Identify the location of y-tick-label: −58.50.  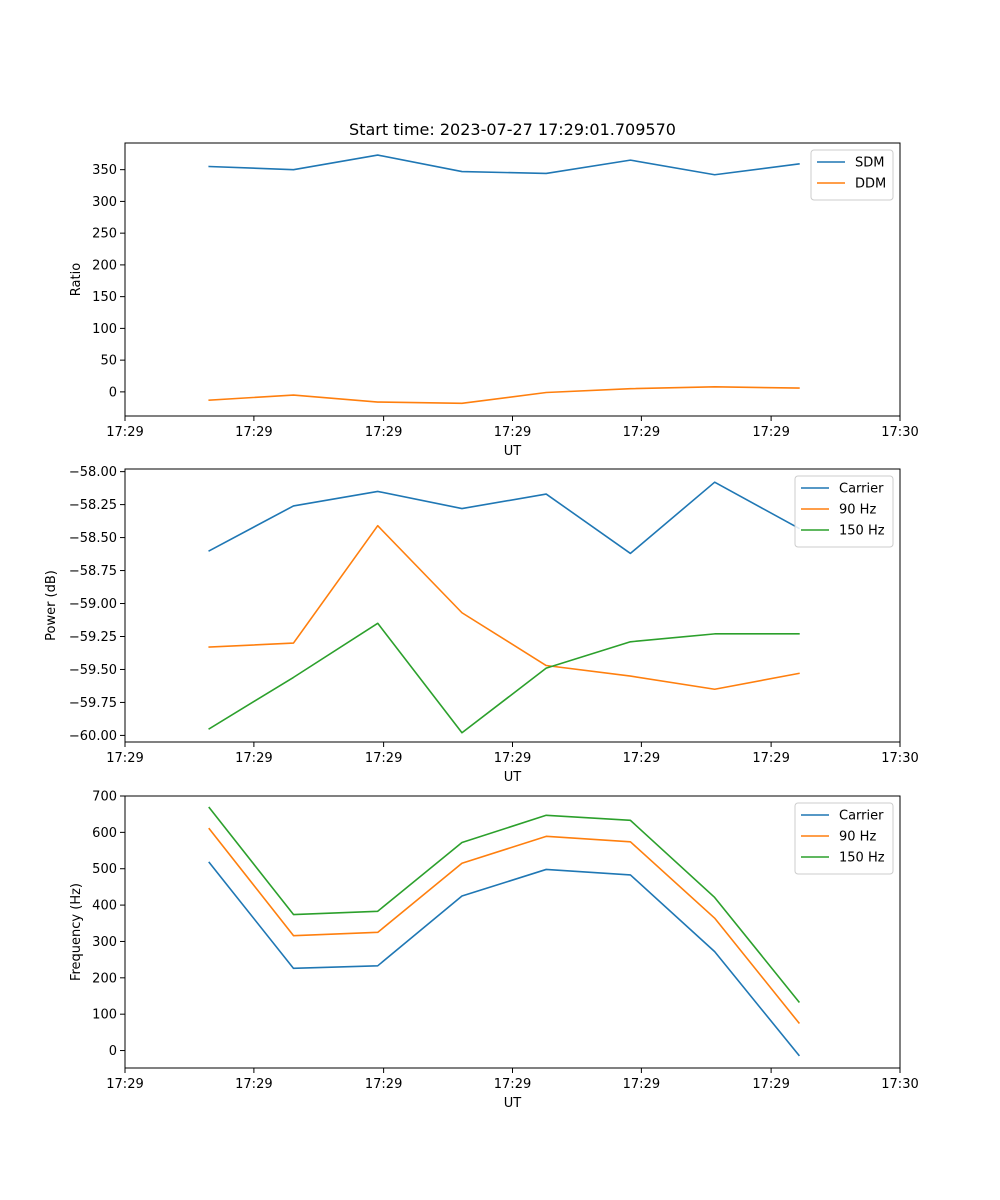
(93, 538).